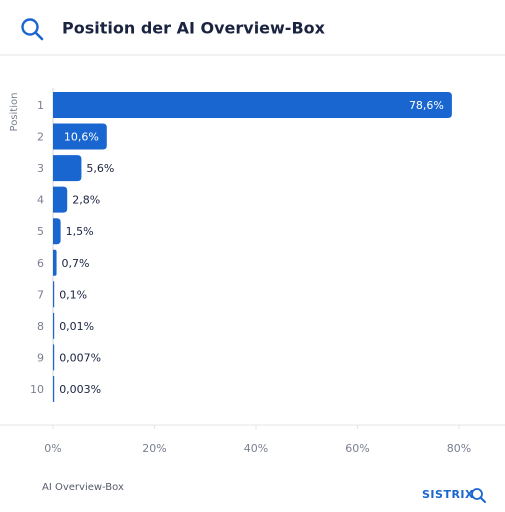 This screenshot has height=512, width=505. What do you see at coordinates (76, 263) in the screenshot?
I see `value-label: 0,7%` at bounding box center [76, 263].